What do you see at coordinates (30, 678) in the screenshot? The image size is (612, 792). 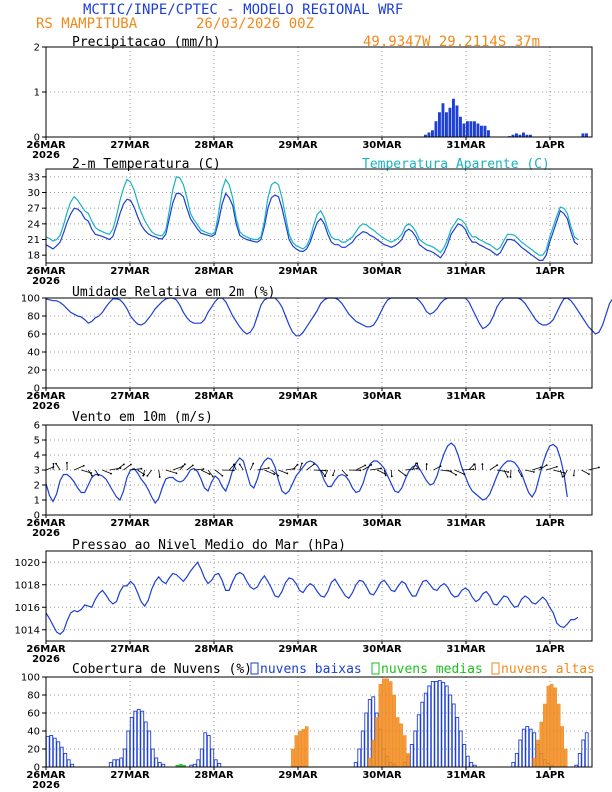 I see `clouds-ytick-label: 100` at bounding box center [30, 678].